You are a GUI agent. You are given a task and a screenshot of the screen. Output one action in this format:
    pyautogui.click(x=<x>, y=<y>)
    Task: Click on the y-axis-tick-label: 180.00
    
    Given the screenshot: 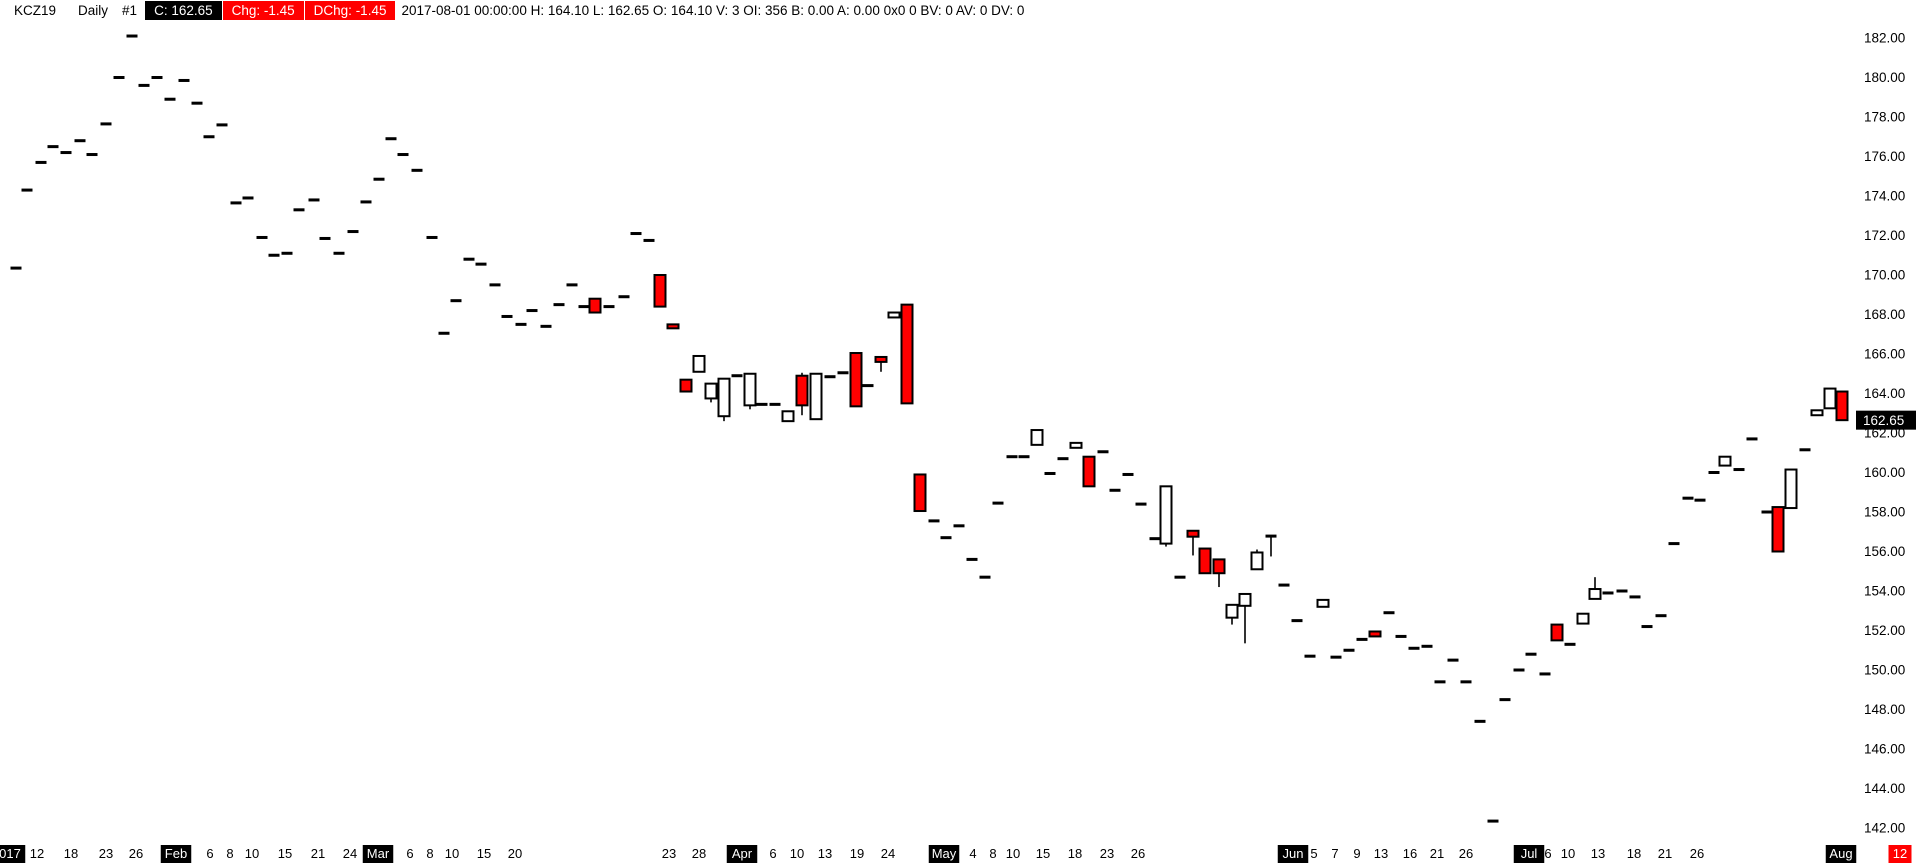 What is the action you would take?
    pyautogui.click(x=1884, y=77)
    